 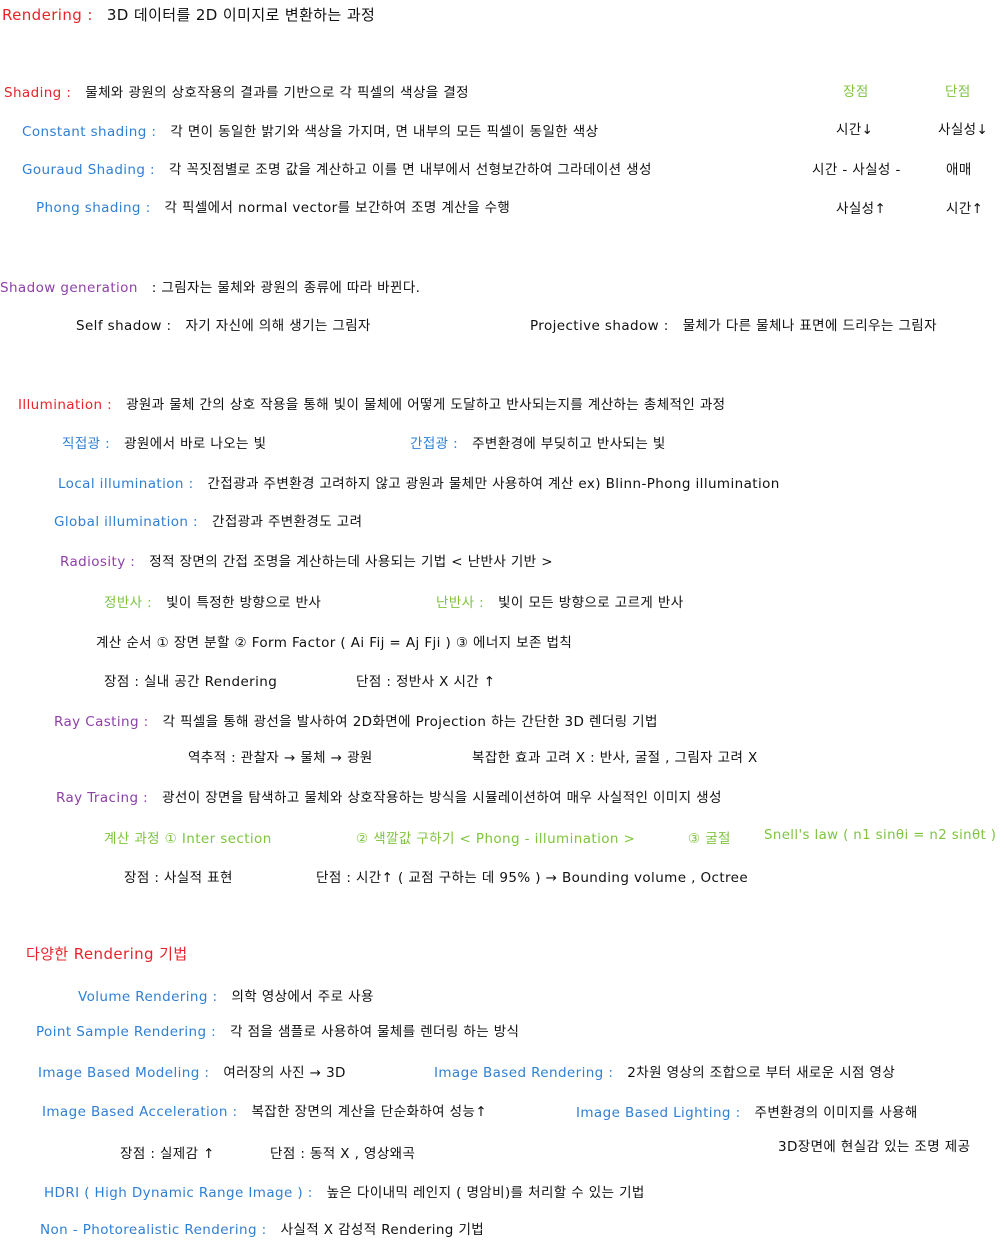 What do you see at coordinates (485, 1193) in the screenshot?
I see `hdri-desc: 높은 다이내믹 레인지 ( 명암비)를 처리할 수 있는 기법` at bounding box center [485, 1193].